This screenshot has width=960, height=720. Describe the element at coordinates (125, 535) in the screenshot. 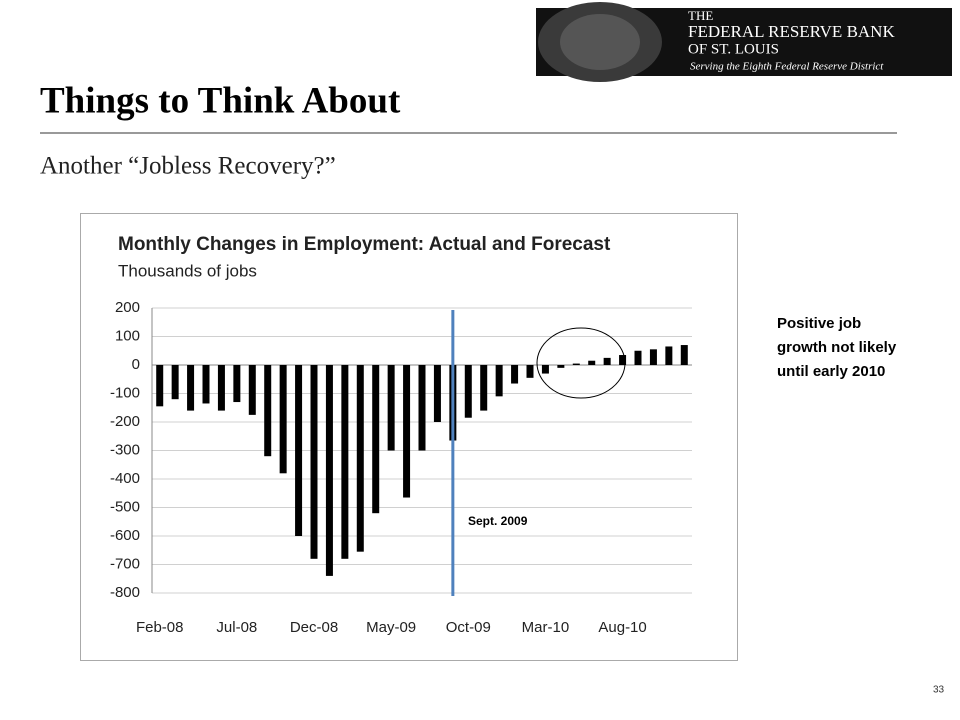

I see `y-tick-label: -600` at that location.